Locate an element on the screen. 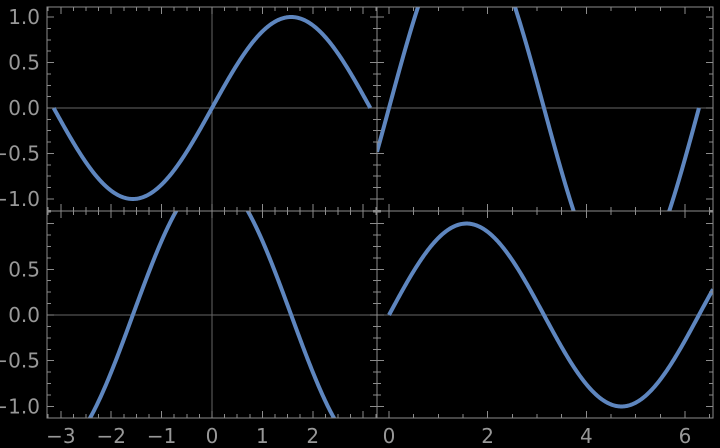 This screenshot has width=720, height=448. tick-labels: 1.0 0.5 0.0 −0.5 −1.0 is located at coordinates (20, 108).